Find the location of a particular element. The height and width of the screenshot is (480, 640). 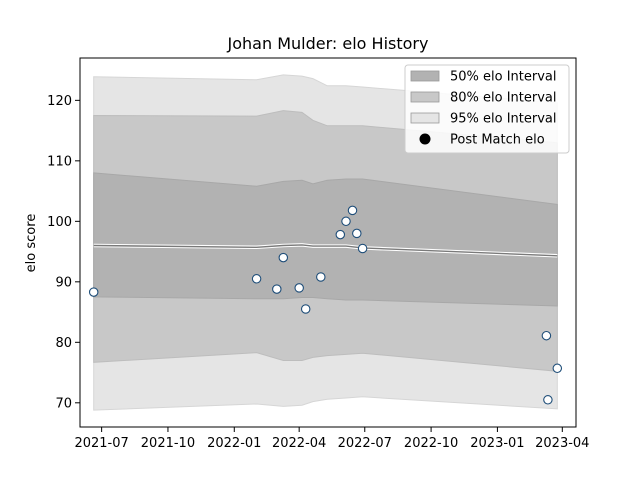

x-tick-label: 2021-10 is located at coordinates (168, 443).